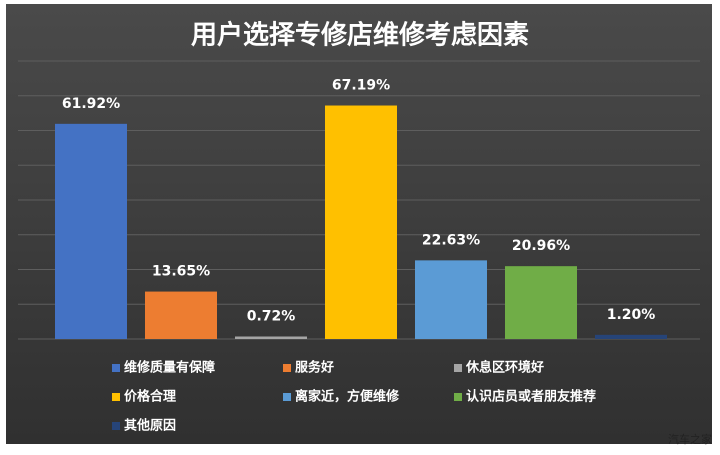  What do you see at coordinates (504, 368) in the screenshot?
I see `legend-label: 休息区环境好` at bounding box center [504, 368].